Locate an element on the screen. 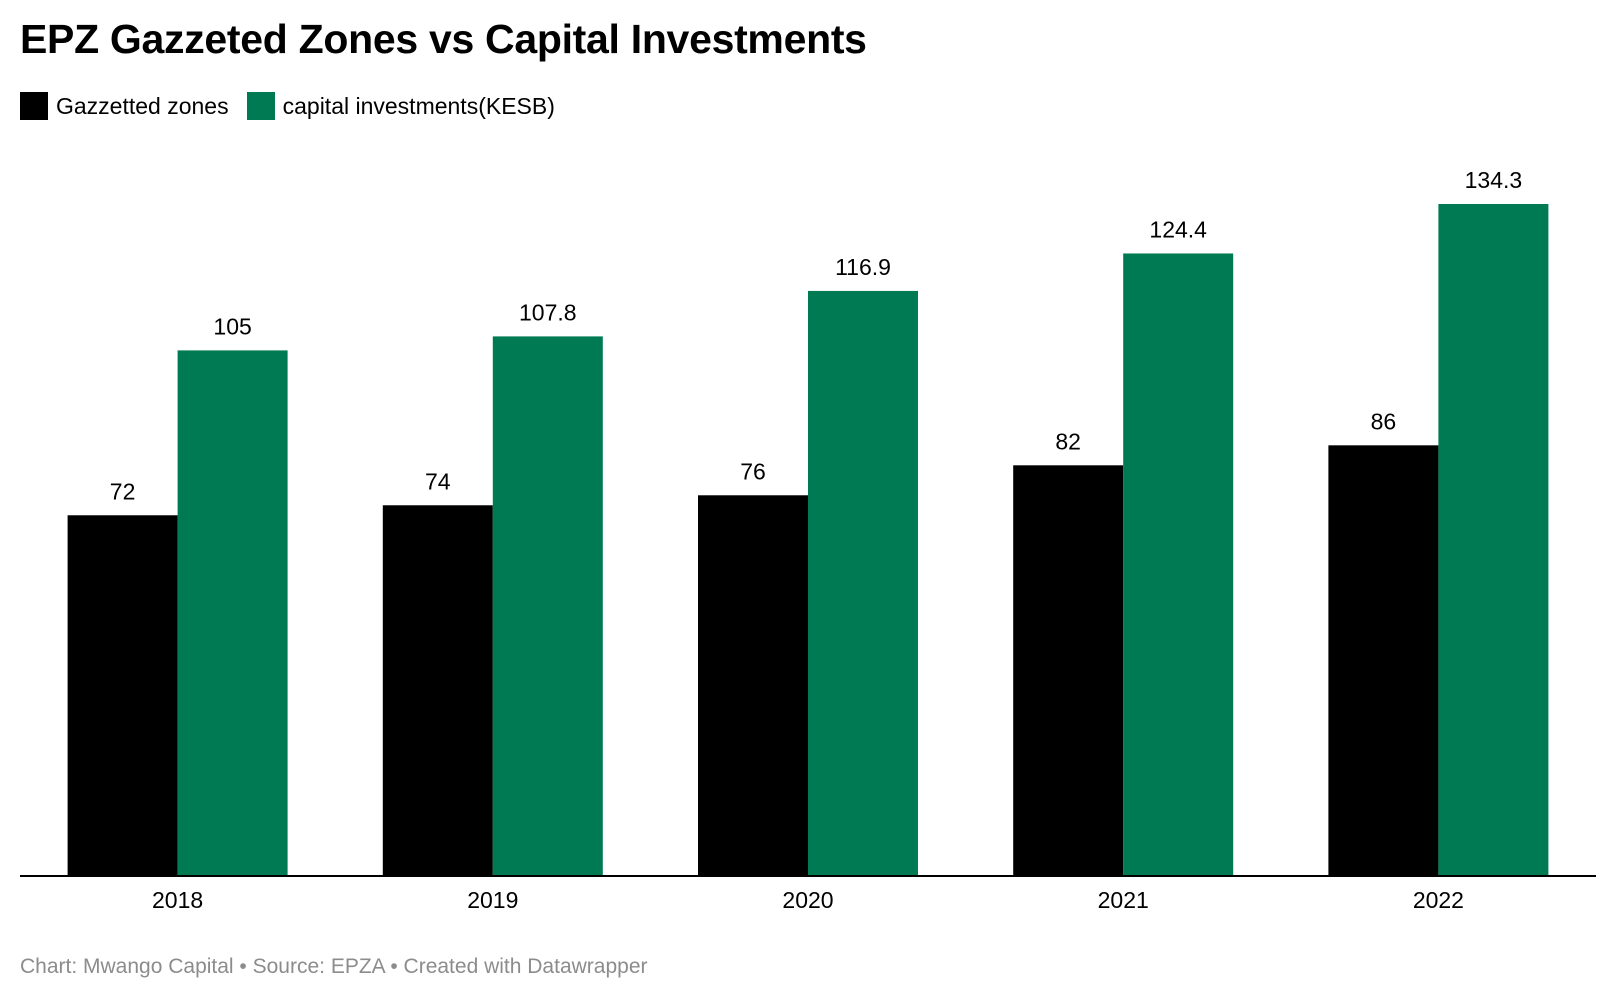  bar-capital-investments-kesb-2021 is located at coordinates (1178, 564).